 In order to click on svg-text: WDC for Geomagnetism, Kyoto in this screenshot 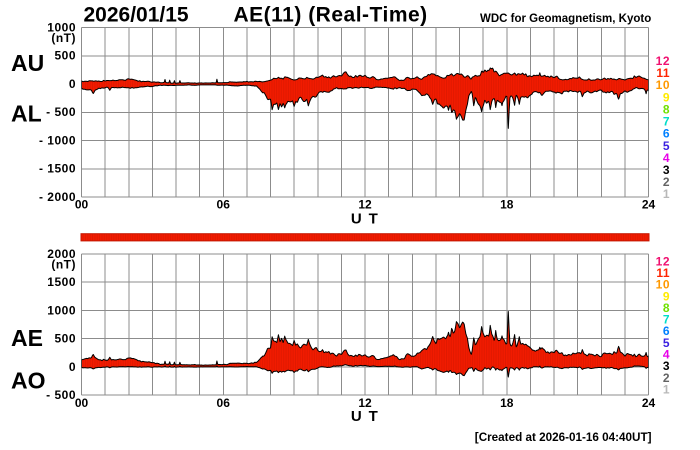, I will do `click(565, 19)`.